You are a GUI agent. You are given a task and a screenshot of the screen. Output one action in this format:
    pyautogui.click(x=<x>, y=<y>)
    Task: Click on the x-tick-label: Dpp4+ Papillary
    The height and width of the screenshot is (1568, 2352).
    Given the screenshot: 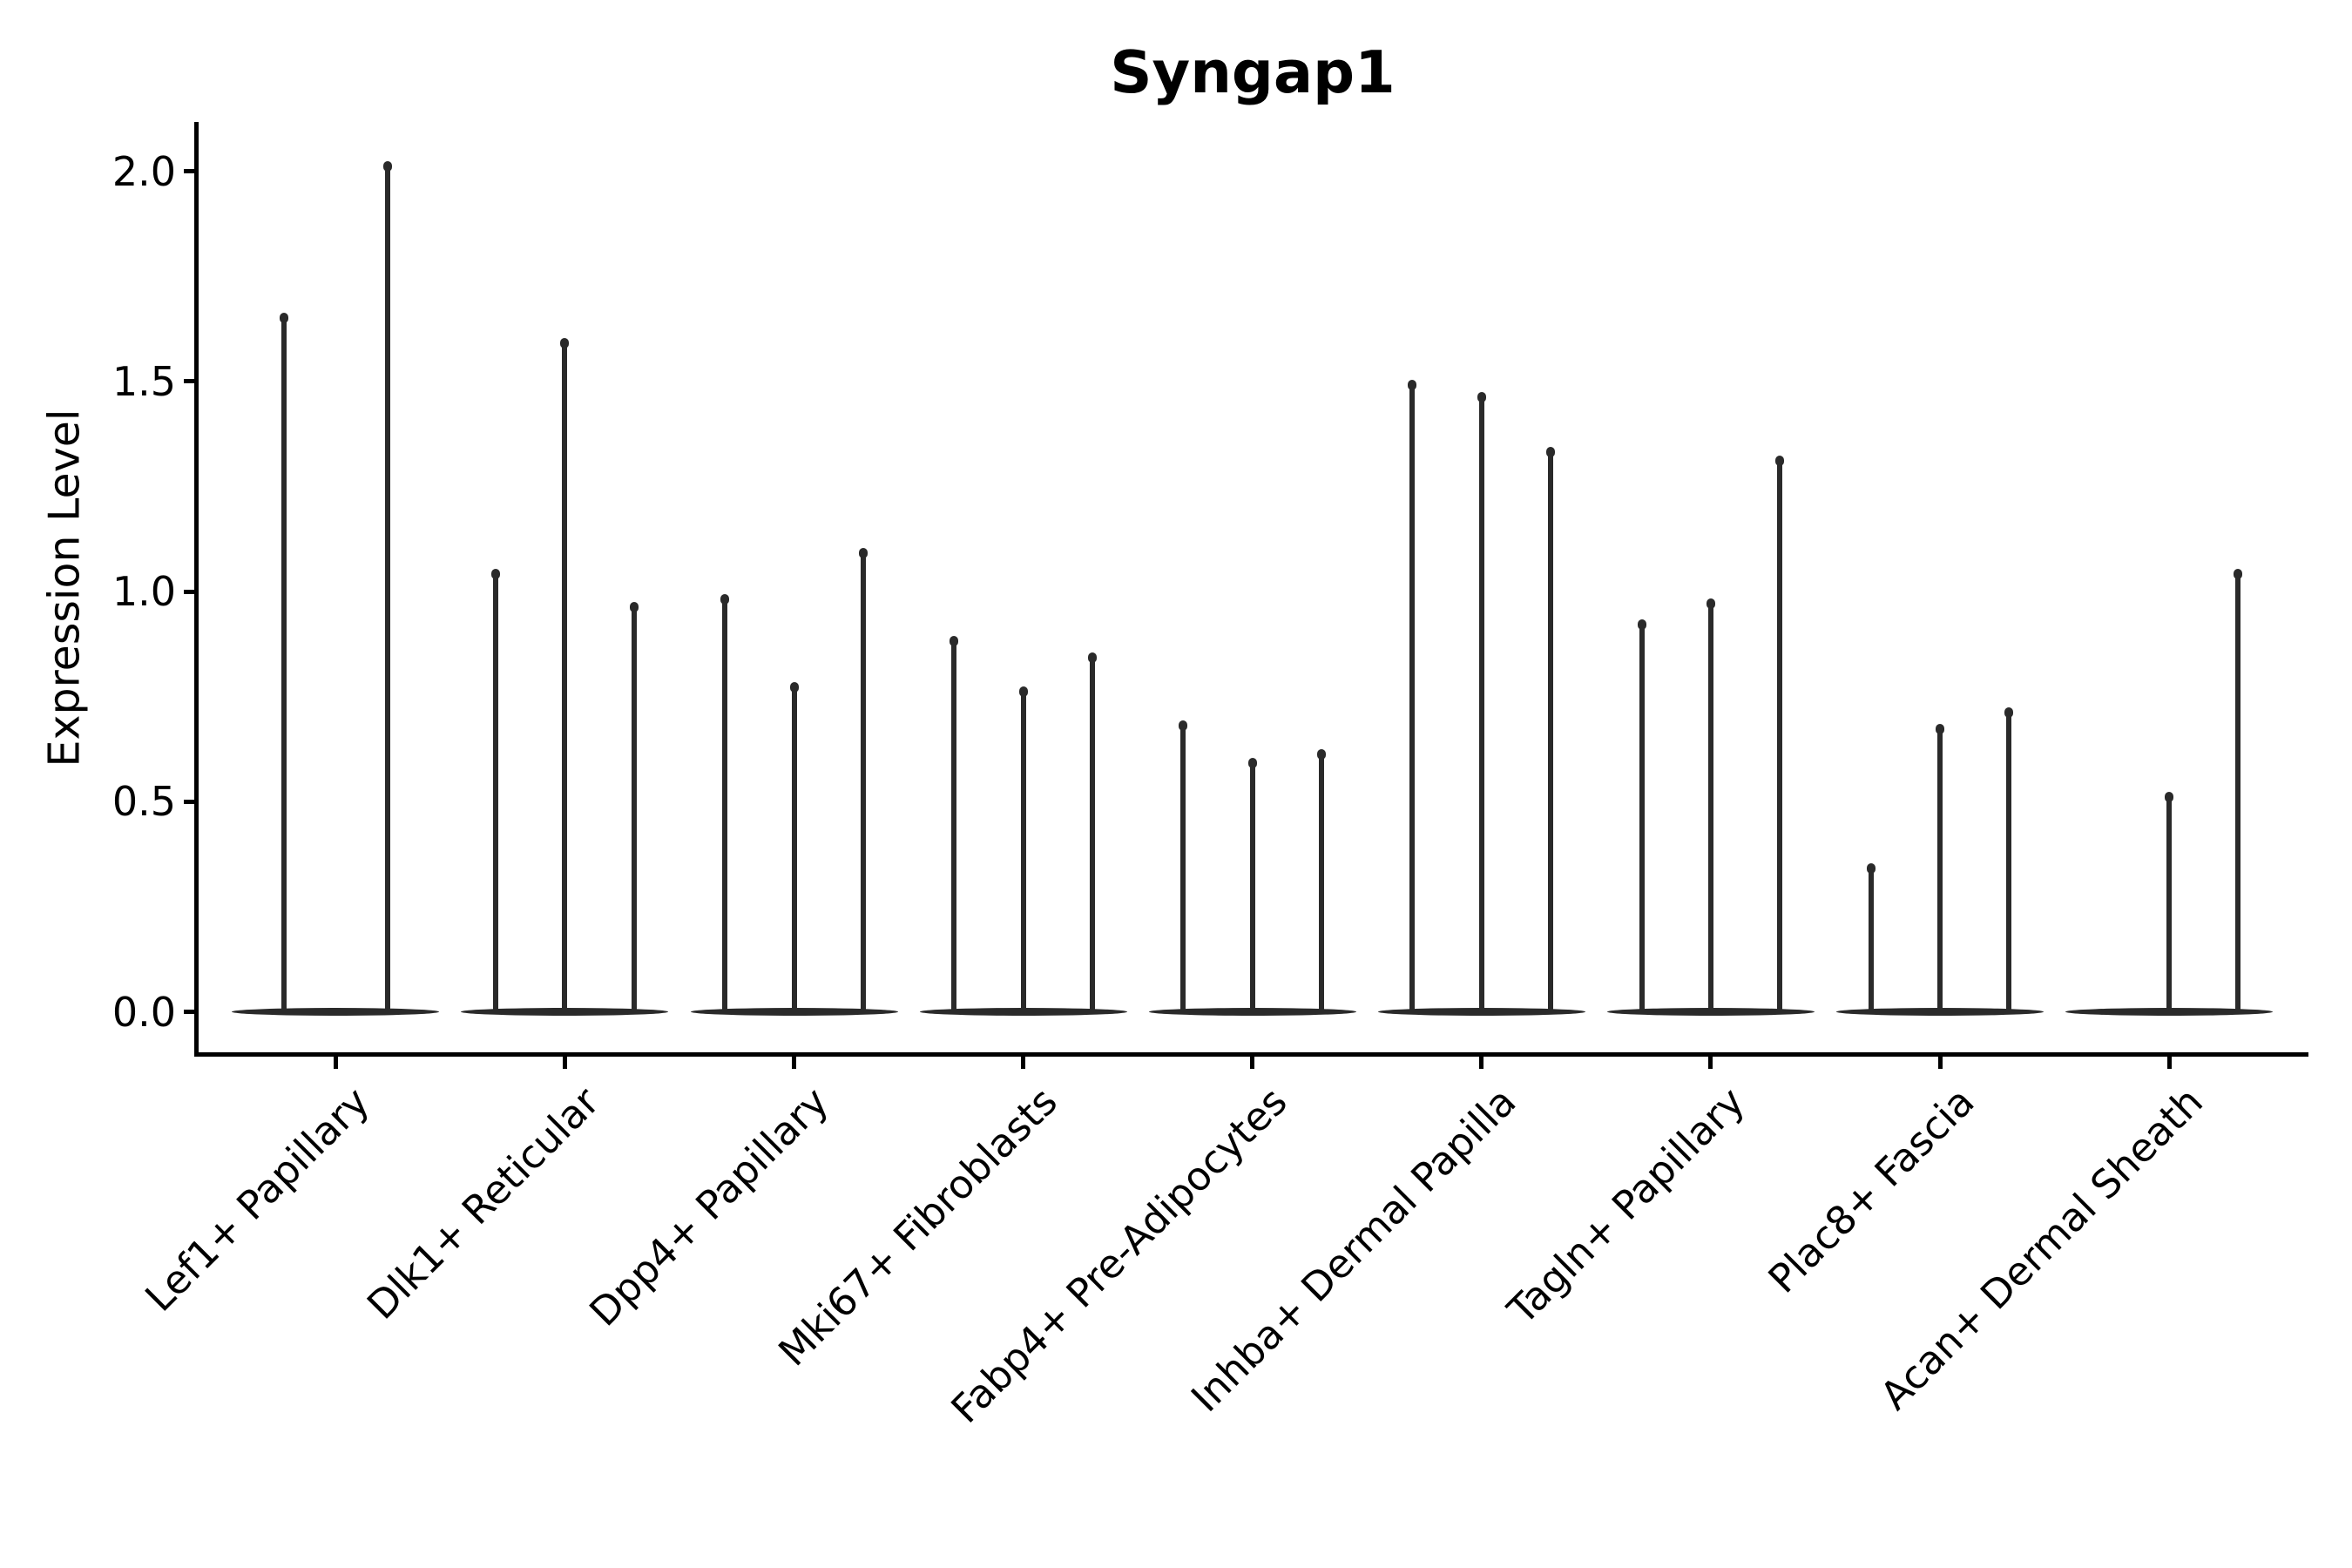 What is the action you would take?
    pyautogui.click(x=708, y=1206)
    